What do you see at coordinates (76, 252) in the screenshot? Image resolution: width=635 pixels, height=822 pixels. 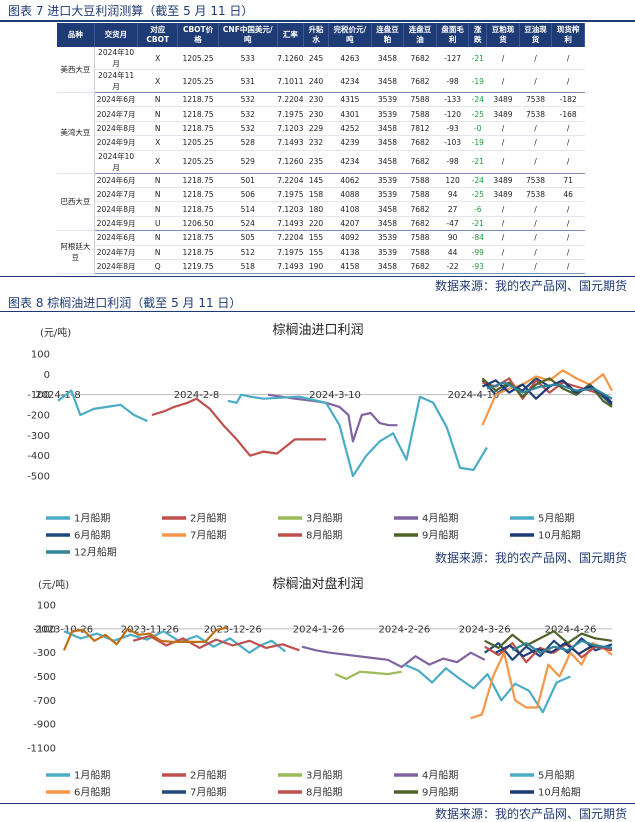 I see `variety-cell: 阿根廷大豆` at bounding box center [76, 252].